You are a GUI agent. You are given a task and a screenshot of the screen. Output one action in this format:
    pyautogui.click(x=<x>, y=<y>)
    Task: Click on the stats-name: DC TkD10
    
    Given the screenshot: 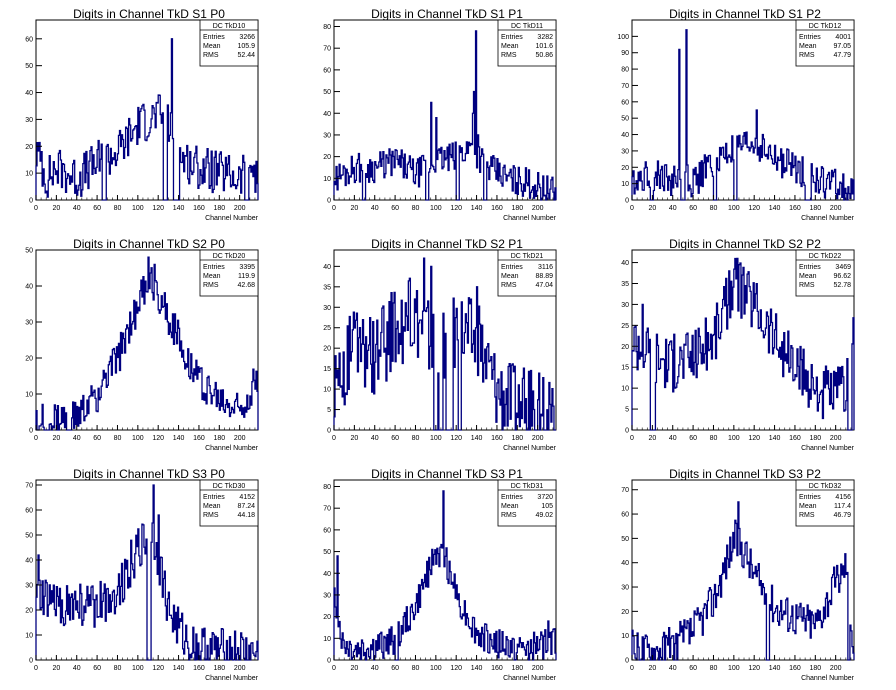 What is the action you would take?
    pyautogui.click(x=229, y=26)
    